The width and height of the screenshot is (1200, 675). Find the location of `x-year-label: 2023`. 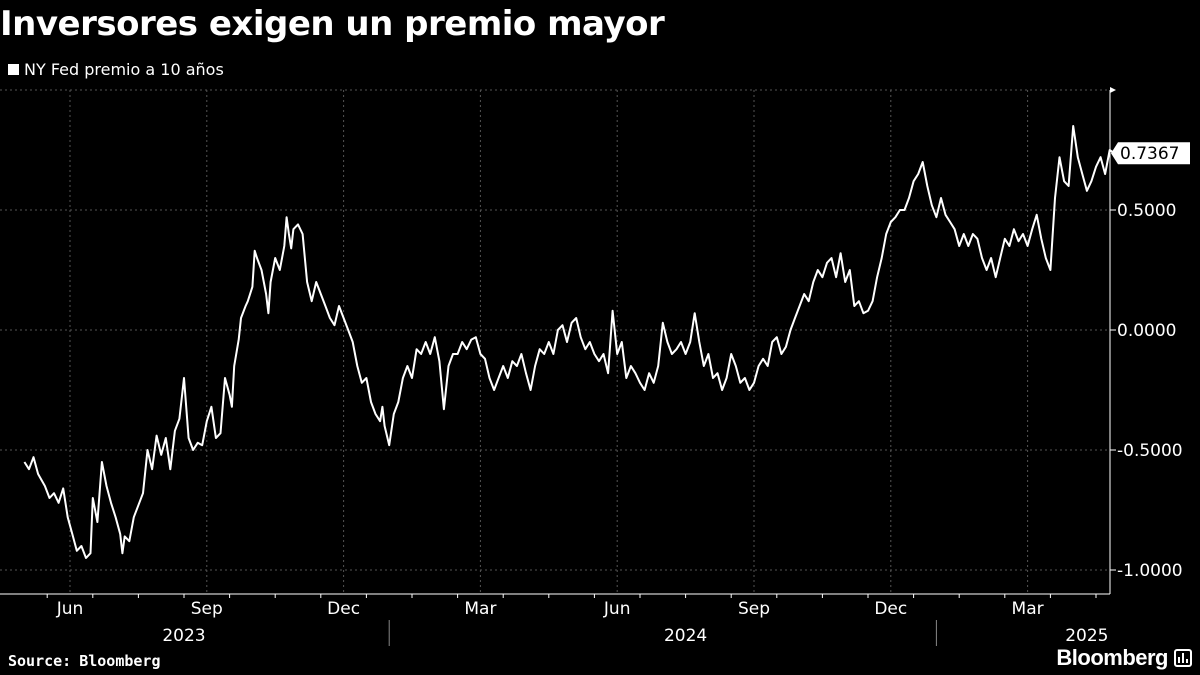

x-year-label: 2023 is located at coordinates (183, 636).